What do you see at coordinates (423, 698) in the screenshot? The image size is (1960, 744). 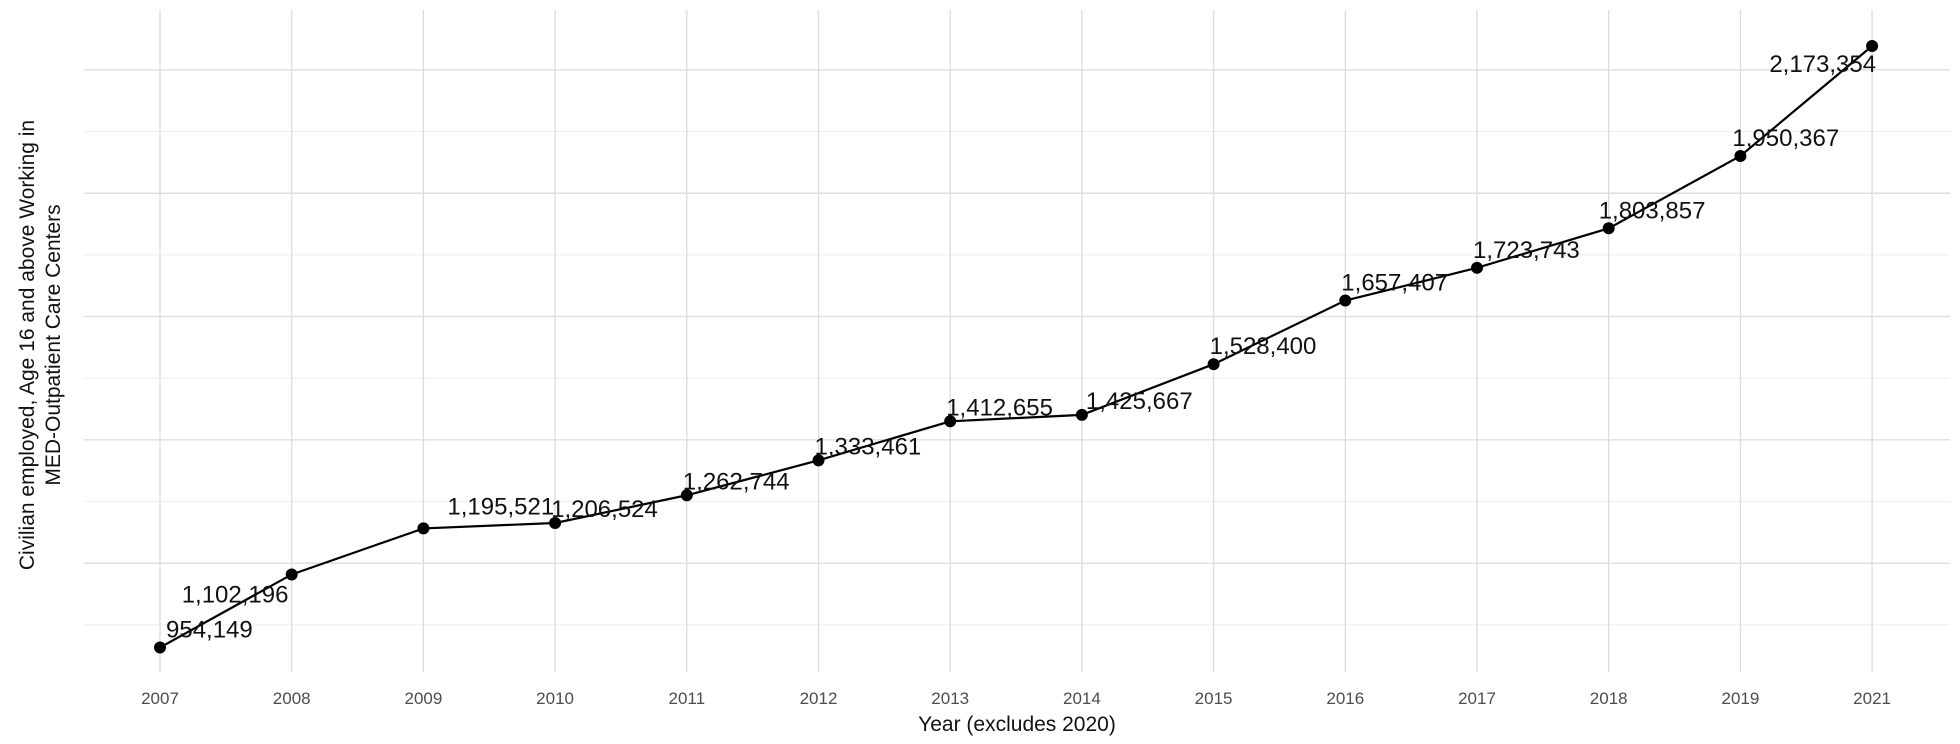 I see `x-tick-label: 2009` at bounding box center [423, 698].